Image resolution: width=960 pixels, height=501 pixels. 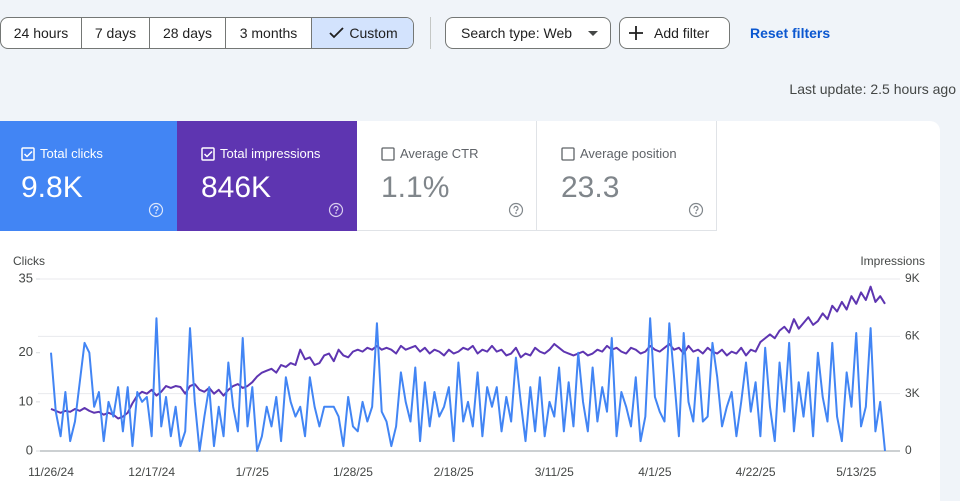 What do you see at coordinates (373, 33) in the screenshot?
I see `range-chip-label: Custom` at bounding box center [373, 33].